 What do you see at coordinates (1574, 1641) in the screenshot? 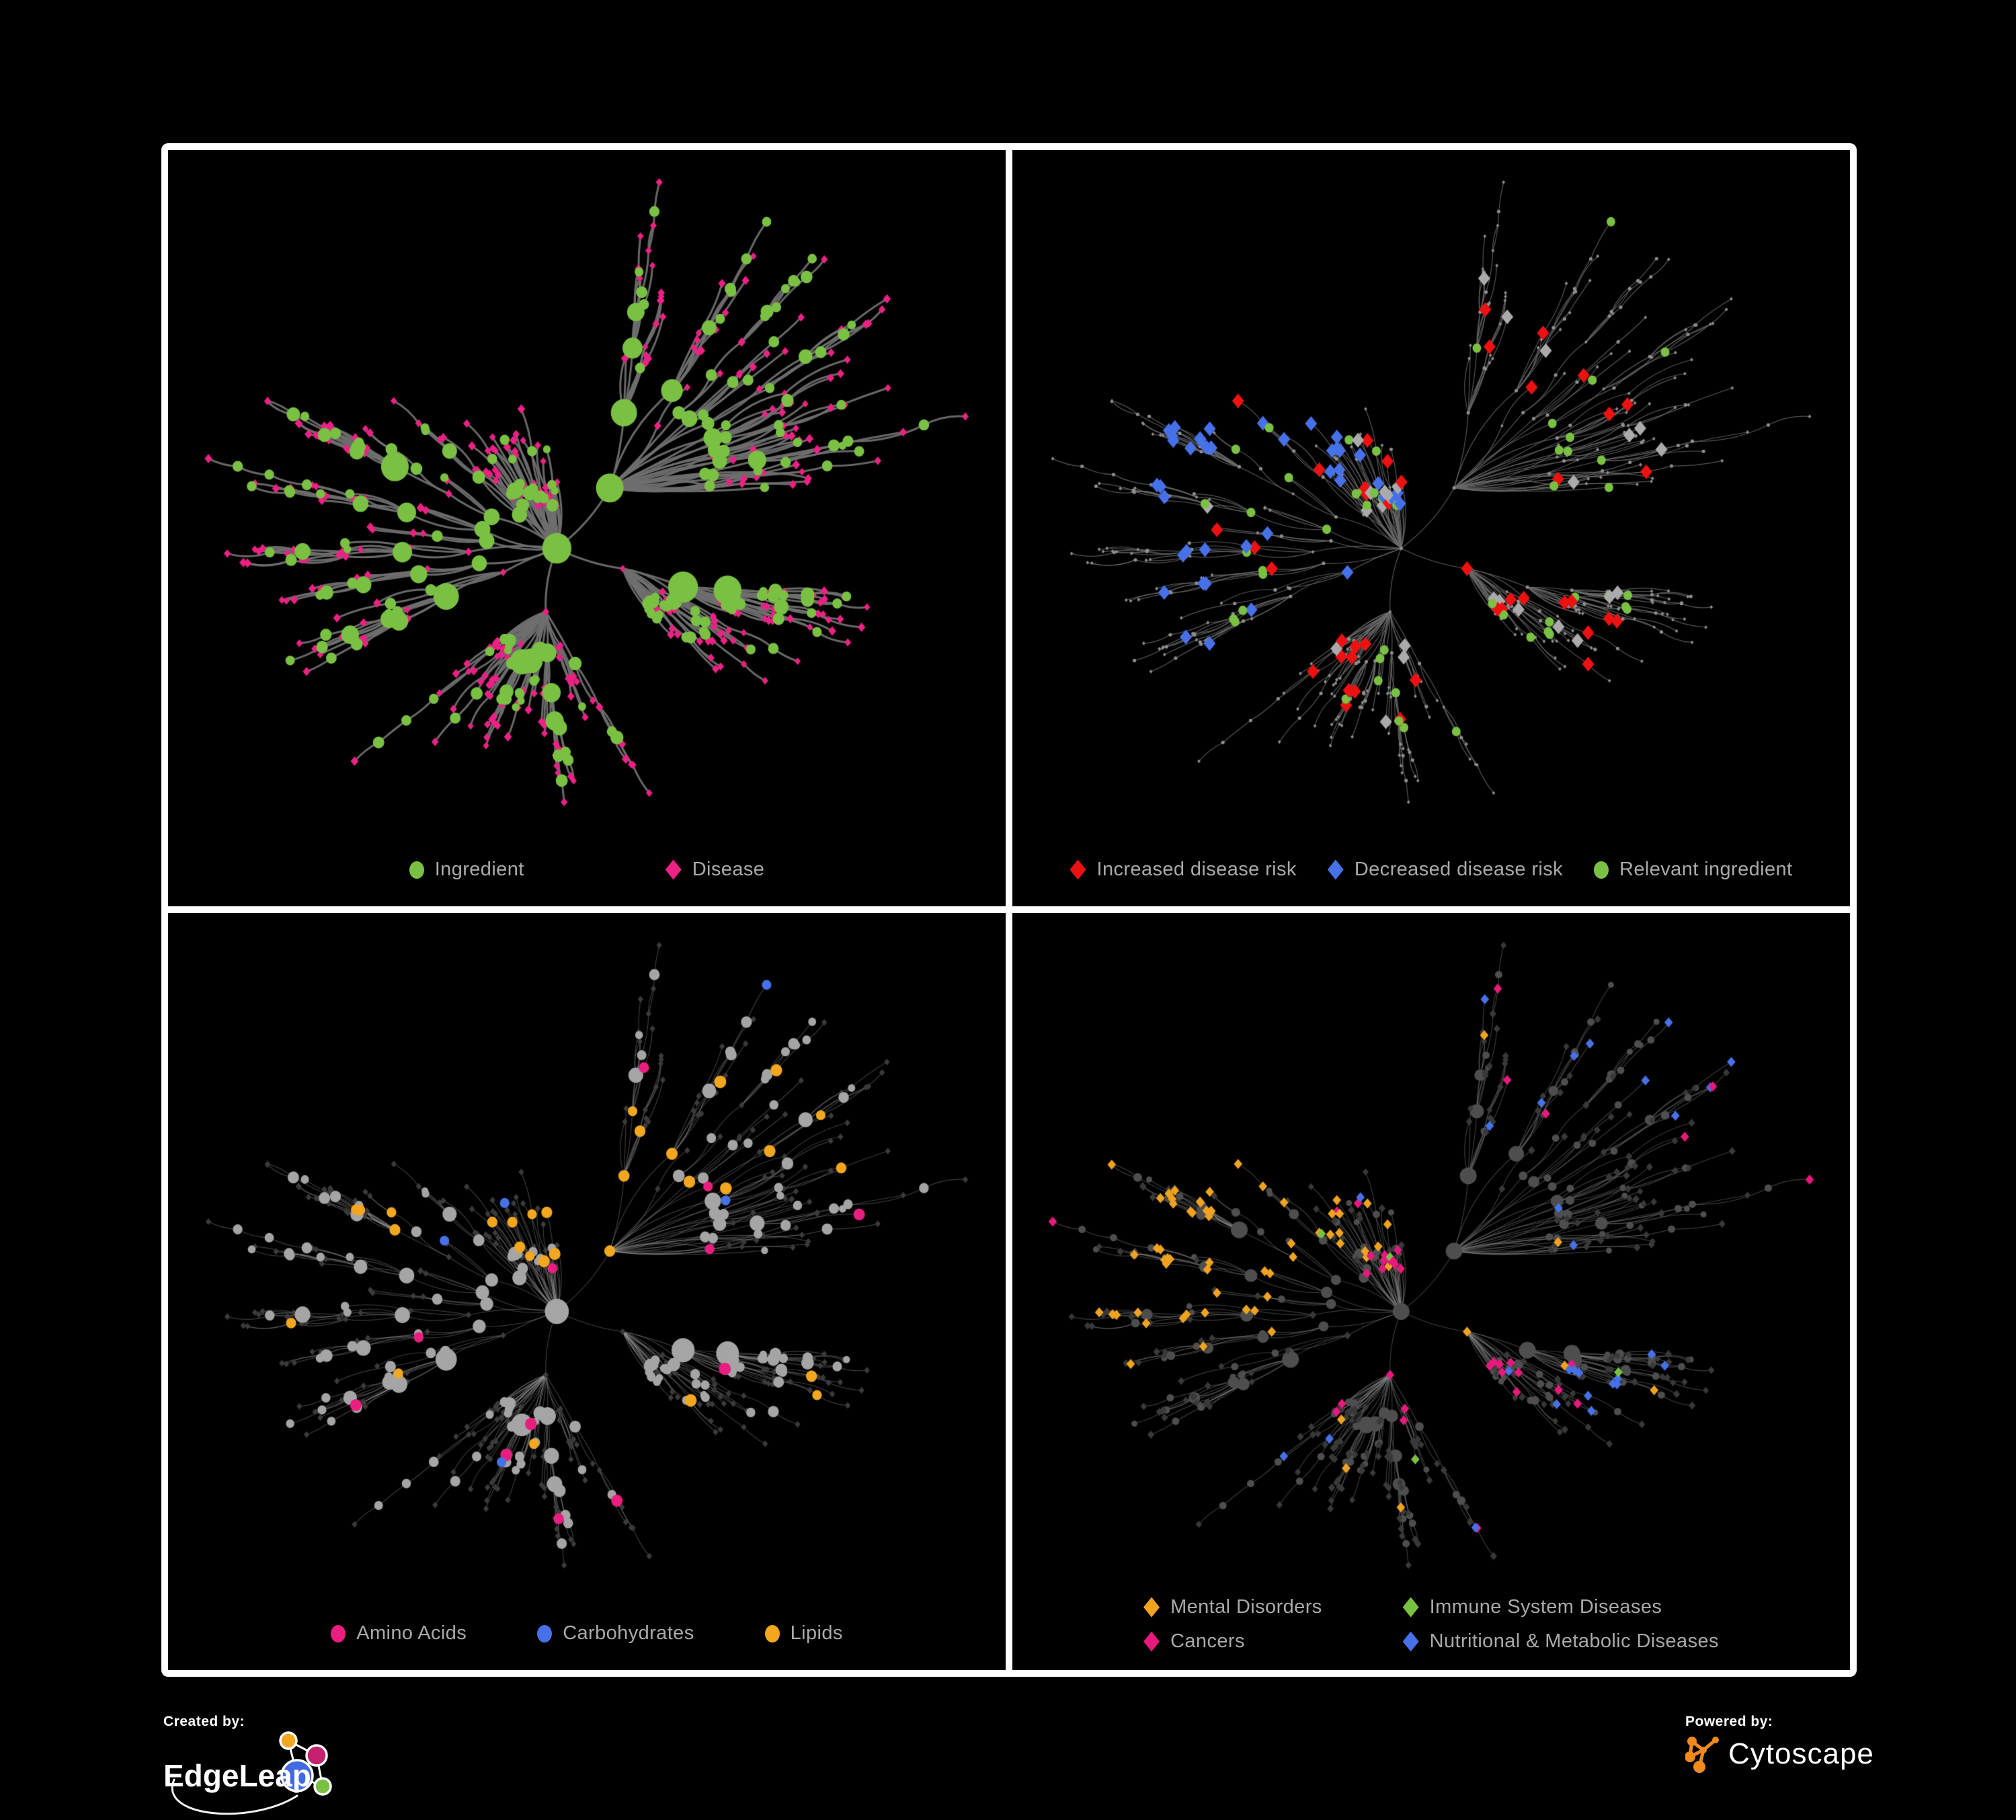
I see `legend-label: Nutritional & Metabolic Diseases` at bounding box center [1574, 1641].